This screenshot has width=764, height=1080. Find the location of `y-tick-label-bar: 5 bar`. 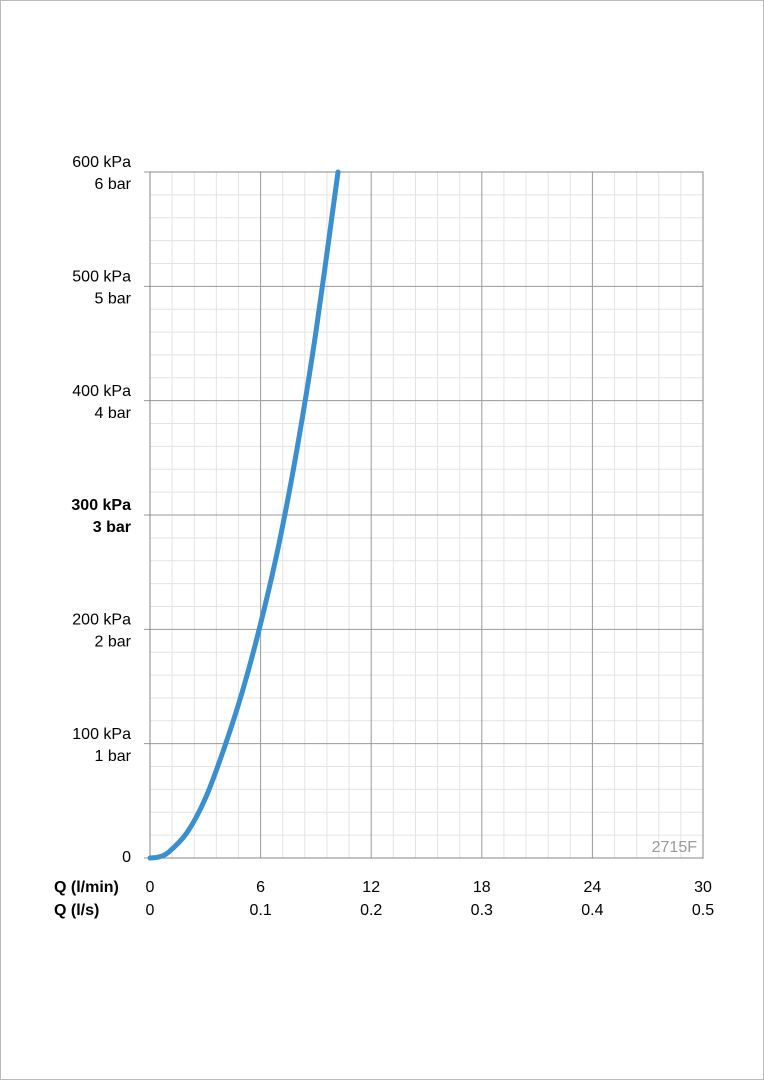

y-tick-label-bar: 5 bar is located at coordinates (113, 299).